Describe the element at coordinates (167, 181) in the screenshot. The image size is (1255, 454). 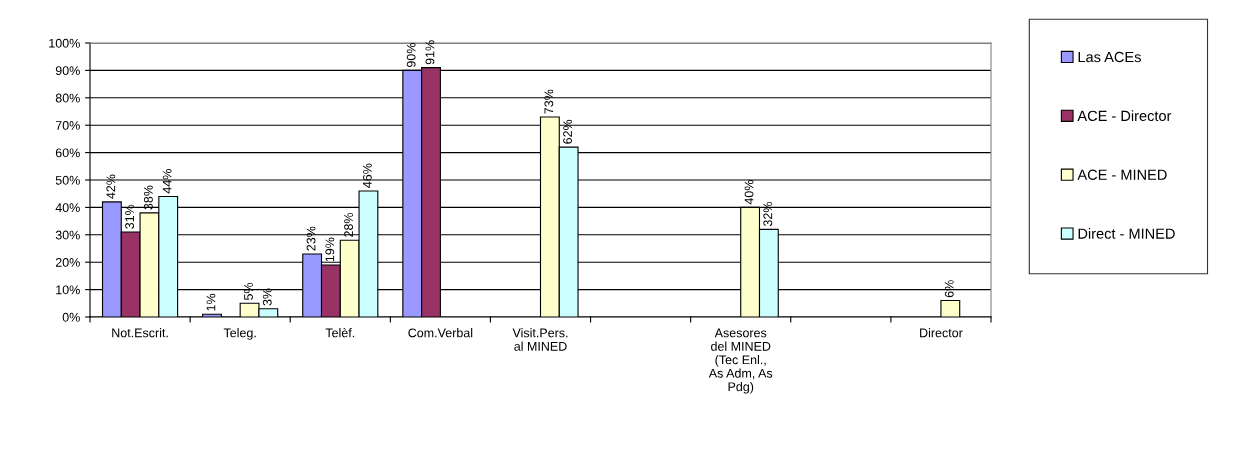
I see `data-label: 44%` at that location.